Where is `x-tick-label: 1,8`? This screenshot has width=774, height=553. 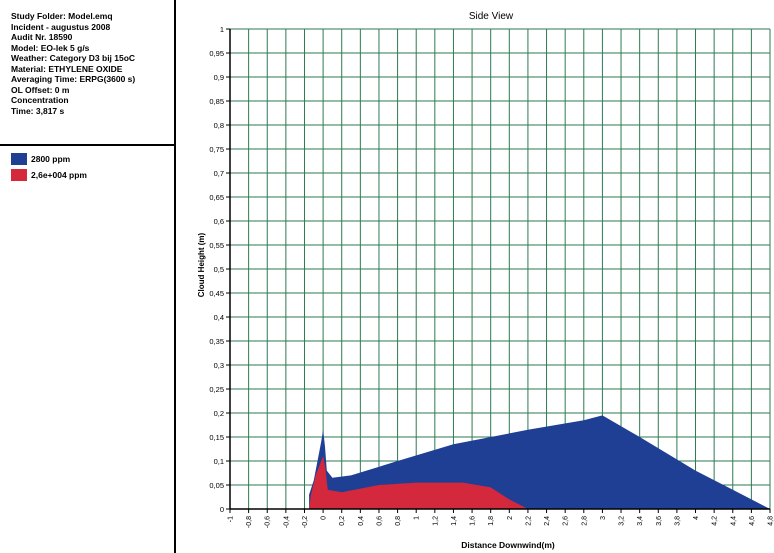
x-tick-label: 1,8 is located at coordinates (491, 521).